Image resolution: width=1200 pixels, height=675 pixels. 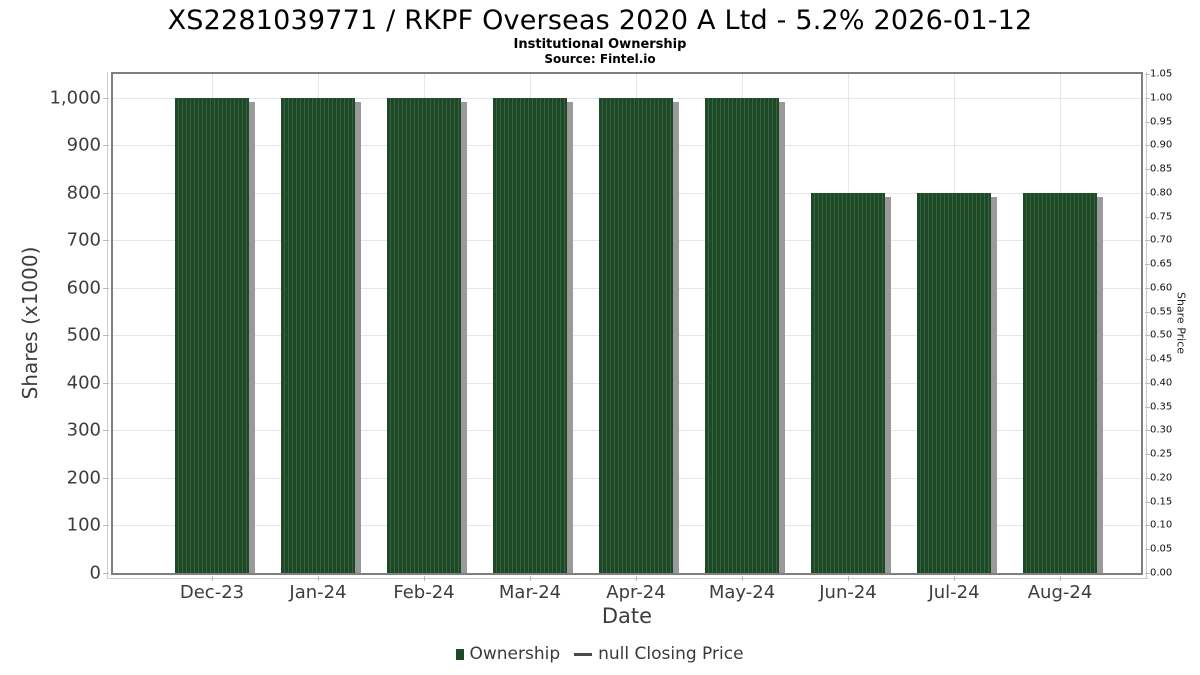 I want to click on y-right-tick-label: 0.90, so click(x=1161, y=145).